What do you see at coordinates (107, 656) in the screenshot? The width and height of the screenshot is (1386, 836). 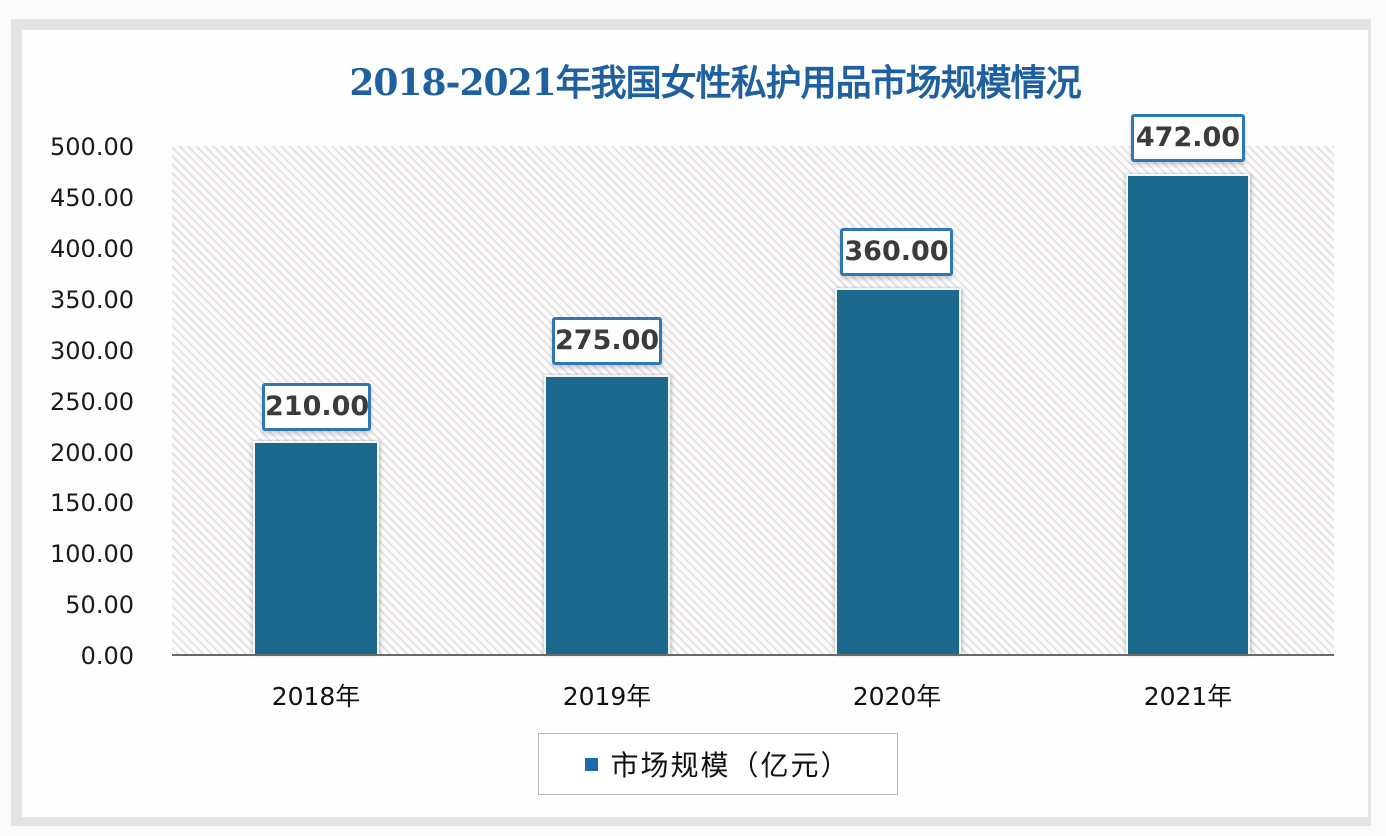 I see `y-tick-label: 0.00` at bounding box center [107, 656].